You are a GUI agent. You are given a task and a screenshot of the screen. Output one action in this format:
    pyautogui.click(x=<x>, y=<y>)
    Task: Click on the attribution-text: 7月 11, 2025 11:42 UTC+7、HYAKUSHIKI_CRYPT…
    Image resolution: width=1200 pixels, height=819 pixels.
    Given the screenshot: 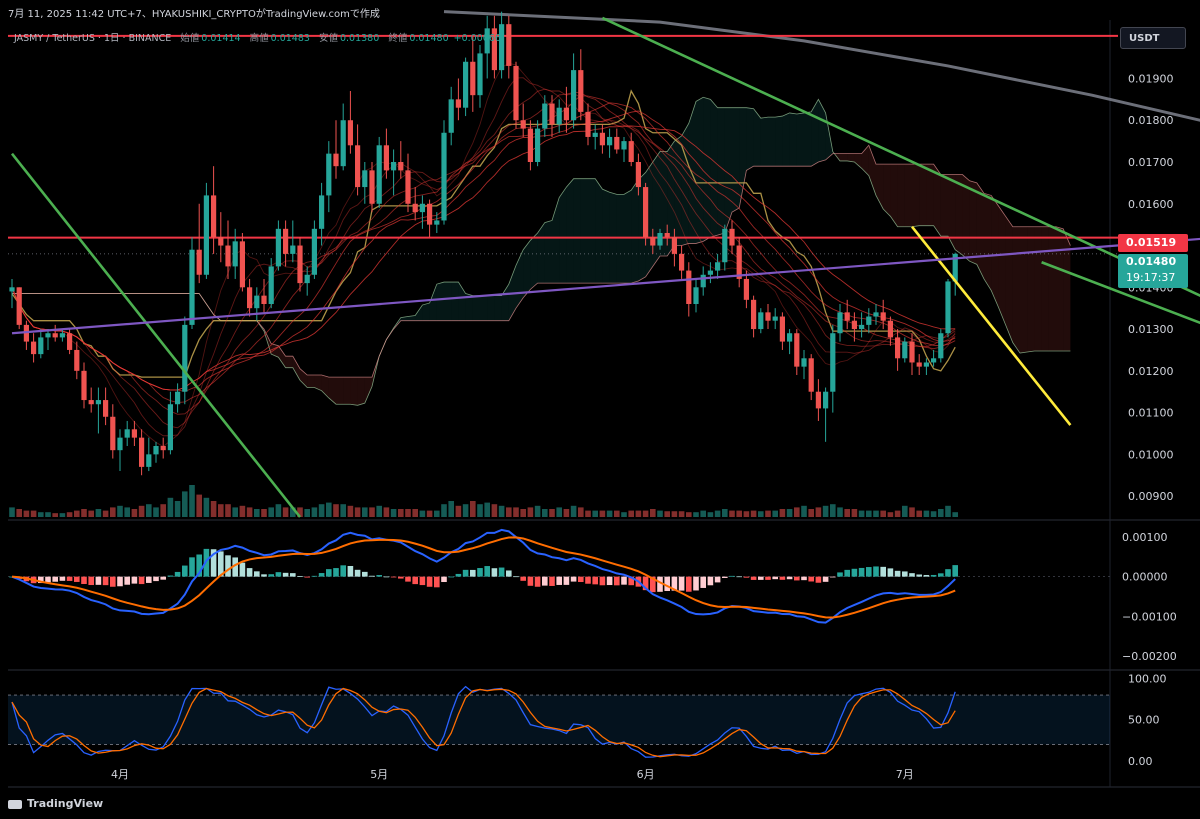 What is the action you would take?
    pyautogui.click(x=194, y=14)
    